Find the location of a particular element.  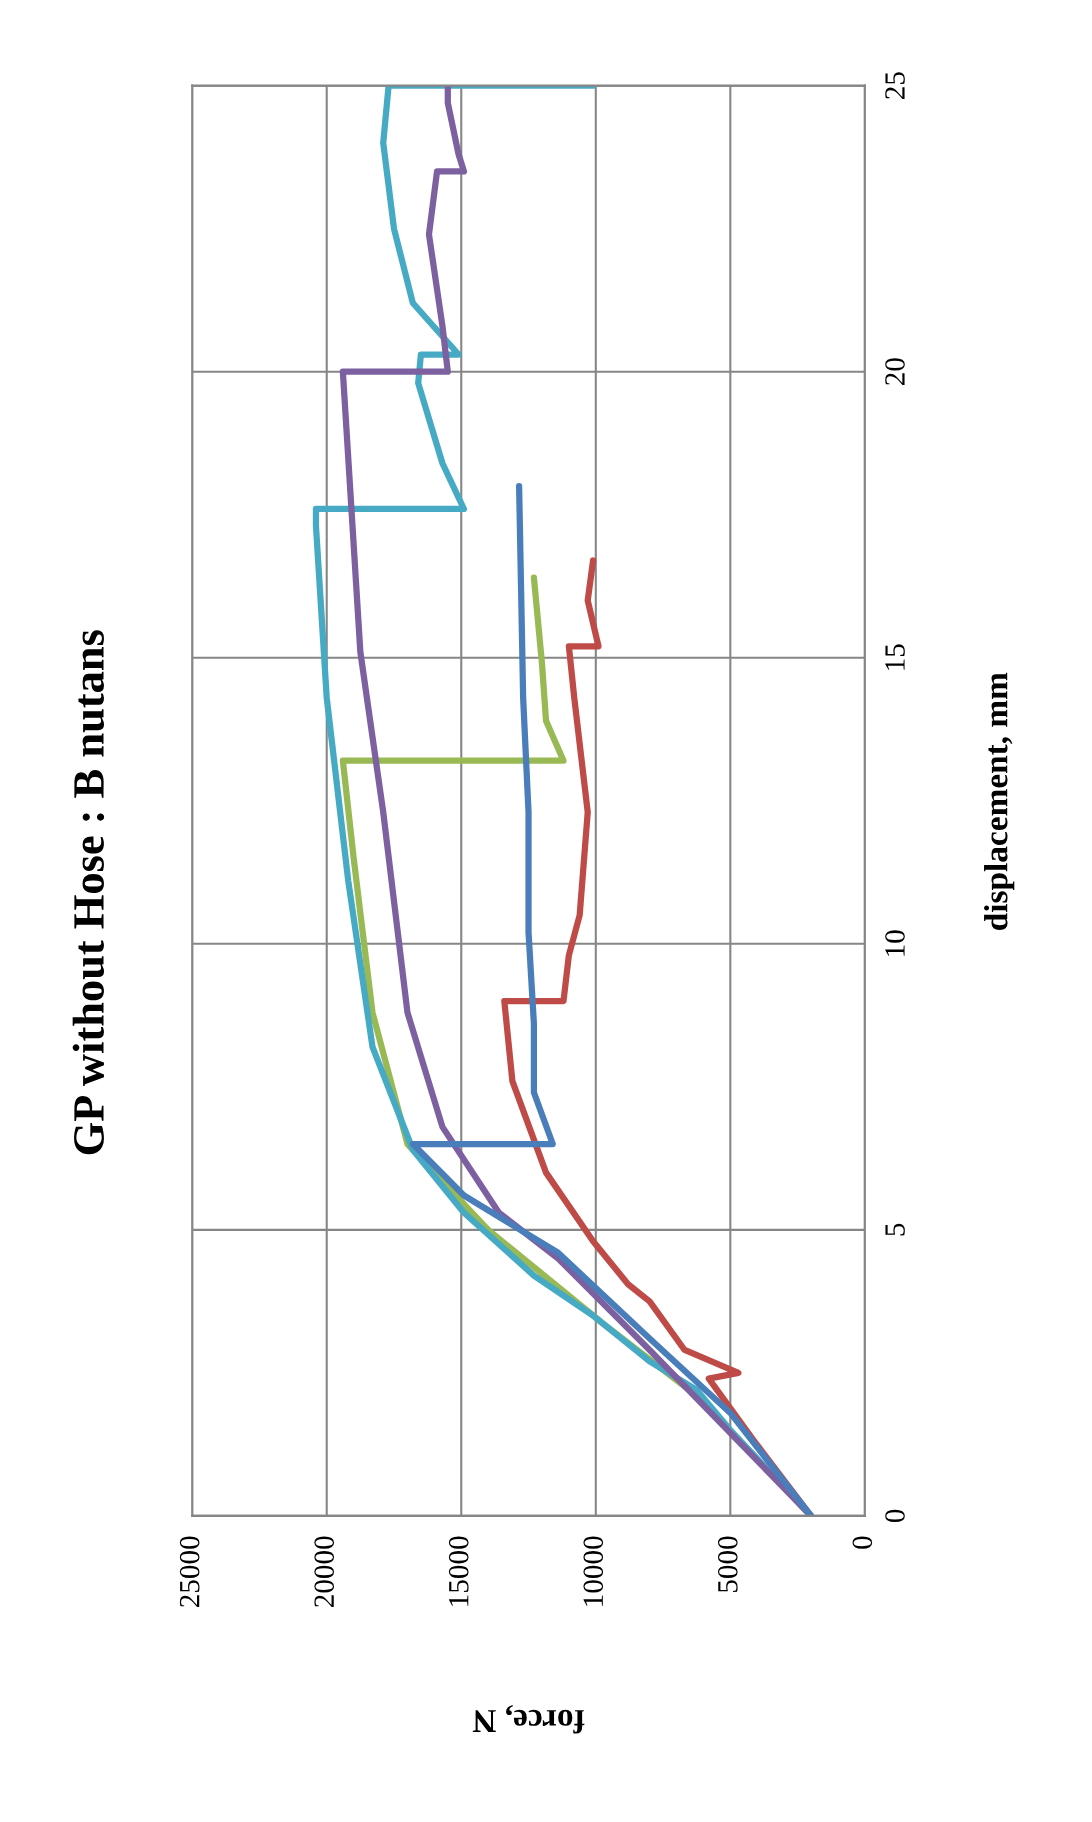

x-tick-label: 5000 is located at coordinates (727, 1564).